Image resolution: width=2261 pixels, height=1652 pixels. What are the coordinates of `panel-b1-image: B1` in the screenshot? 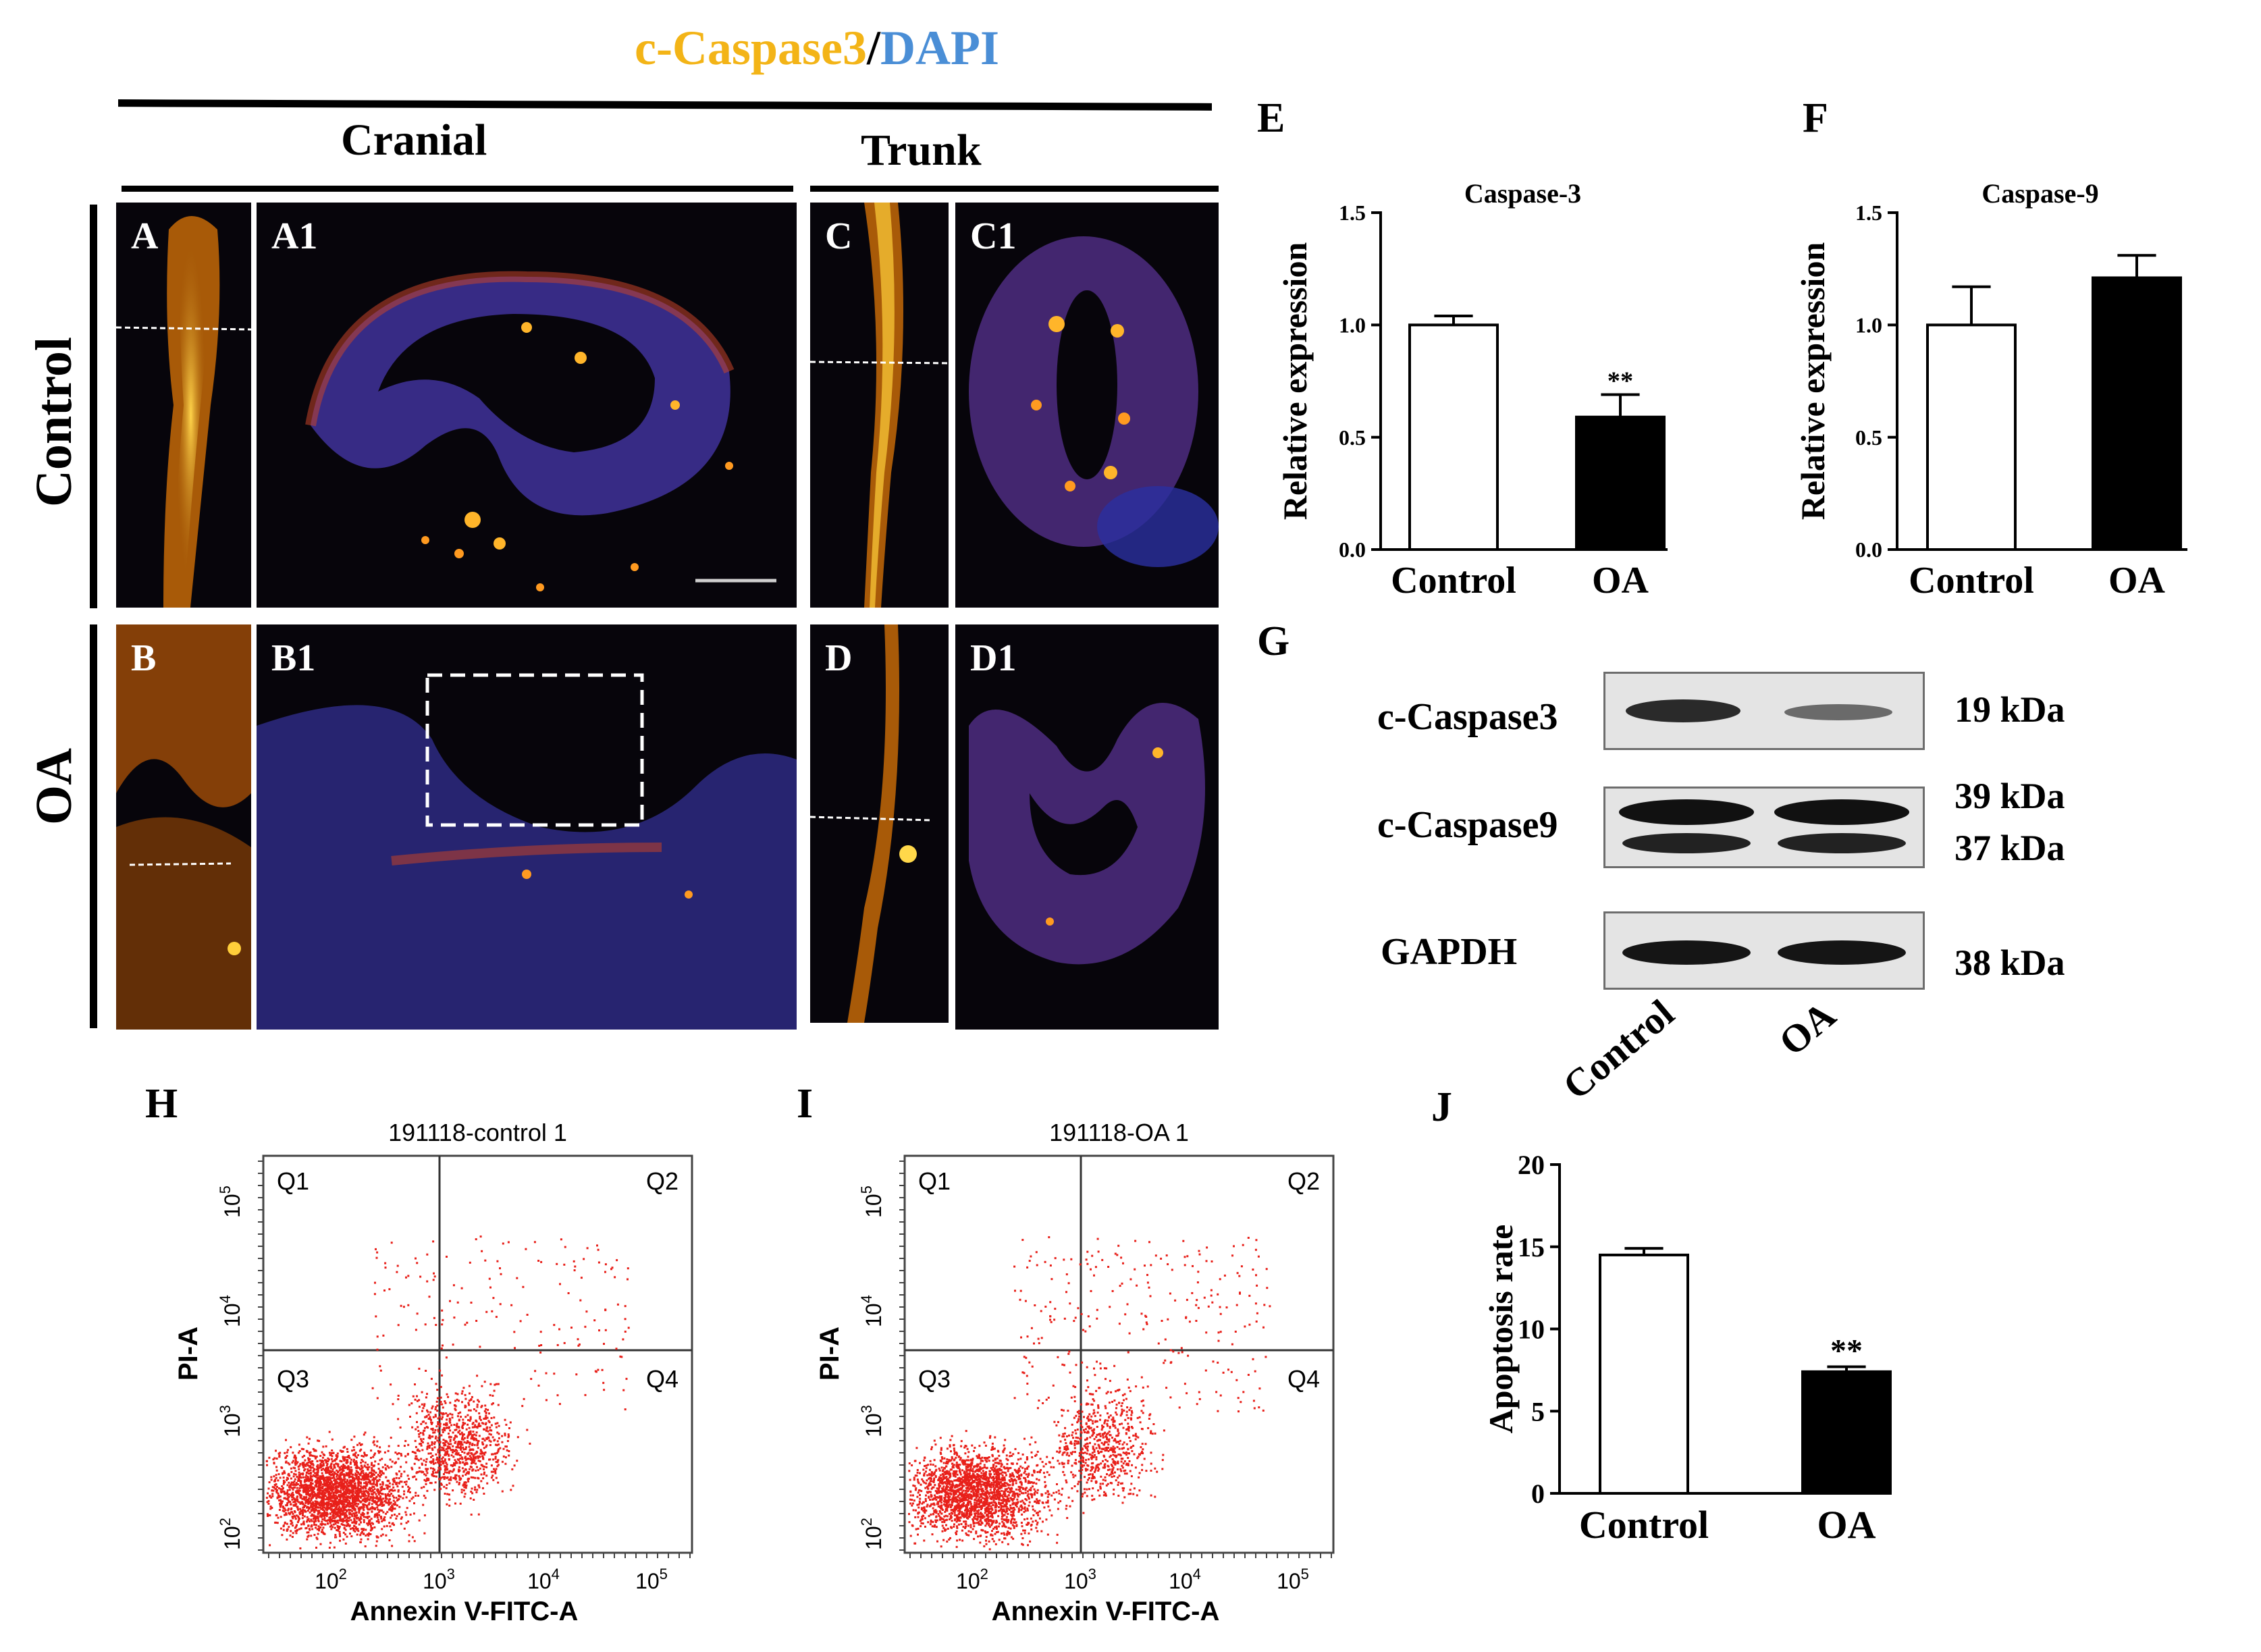 It's located at (527, 827).